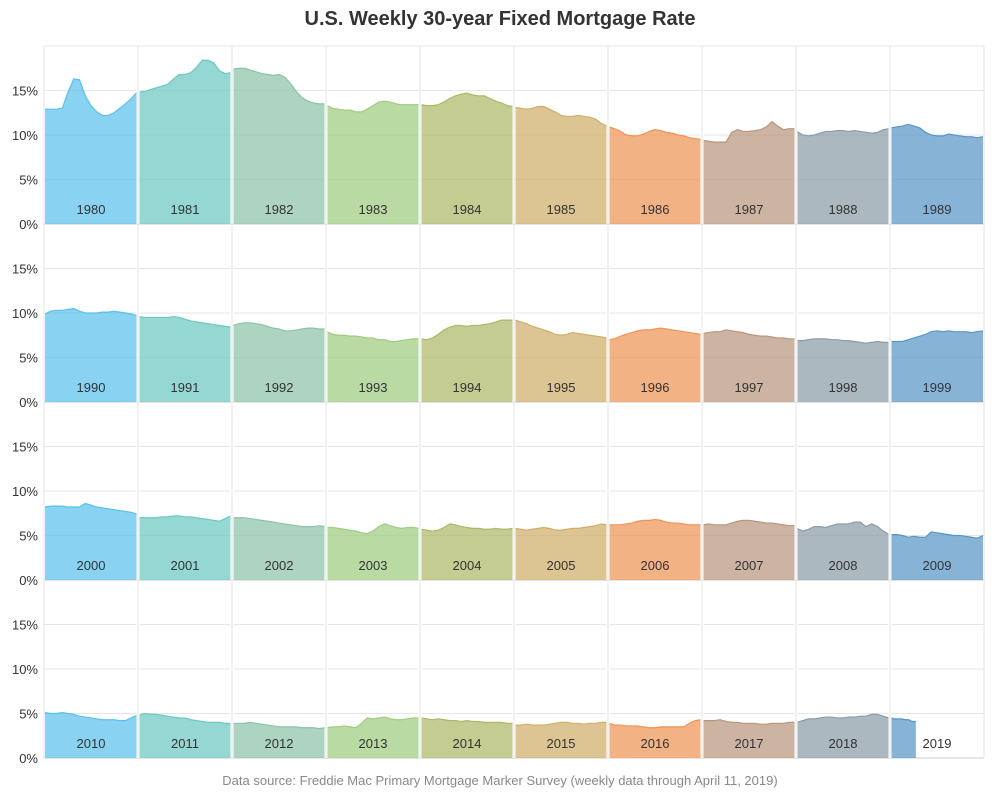 The width and height of the screenshot is (1000, 800). What do you see at coordinates (937, 743) in the screenshot?
I see `year-label-2019: 2019` at bounding box center [937, 743].